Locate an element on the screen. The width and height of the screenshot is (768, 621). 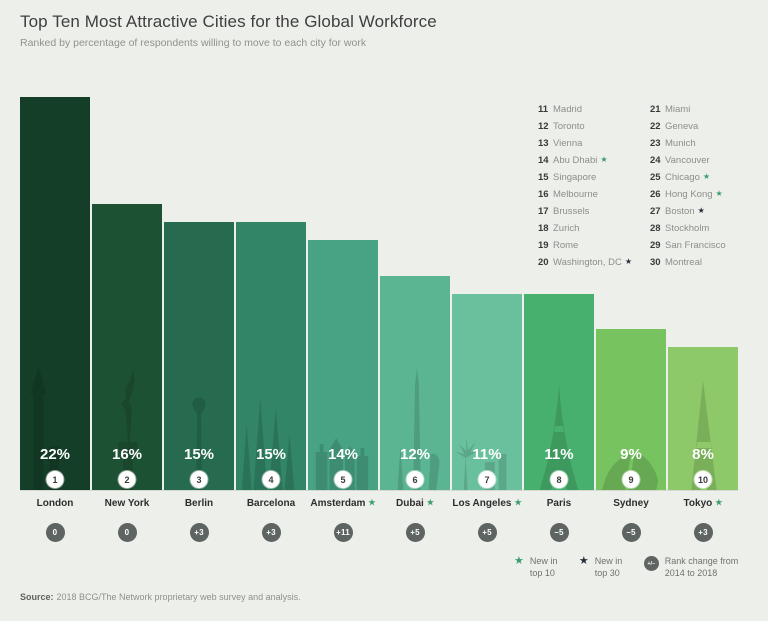
city-name: Sydney is located at coordinates (631, 503).